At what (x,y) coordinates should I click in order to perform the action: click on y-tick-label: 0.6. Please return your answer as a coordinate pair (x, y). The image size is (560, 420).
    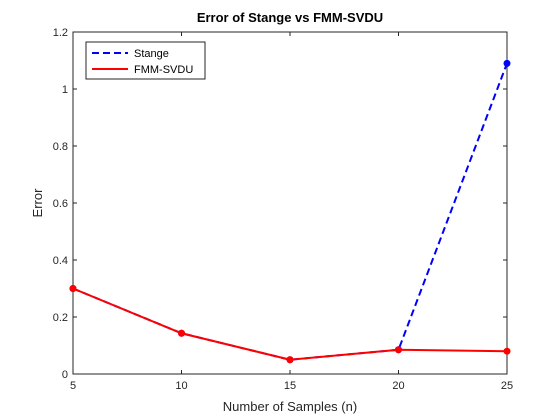
    Looking at the image, I should click on (60, 204).